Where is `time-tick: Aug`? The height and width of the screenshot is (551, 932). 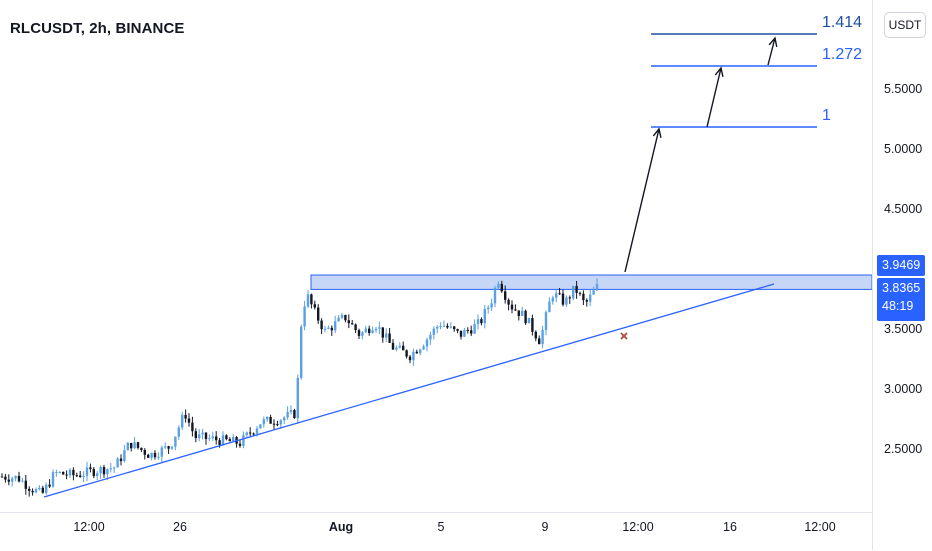 time-tick: Aug is located at coordinates (341, 527).